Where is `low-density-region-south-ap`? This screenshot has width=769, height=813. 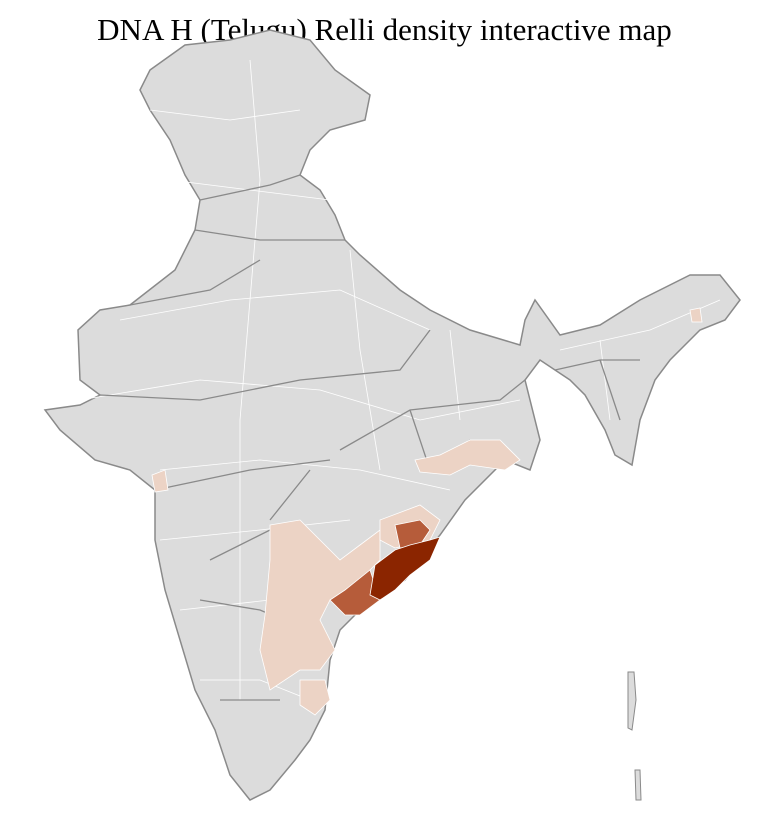
low-density-region-south-ap is located at coordinates (315, 697).